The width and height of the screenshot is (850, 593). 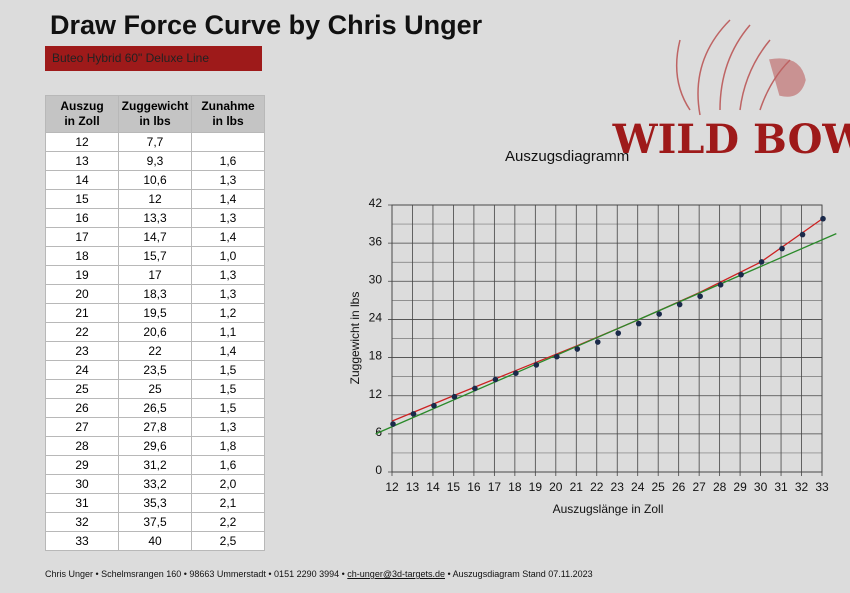 What do you see at coordinates (781, 487) in the screenshot?
I see `x-tick-label: 31` at bounding box center [781, 487].